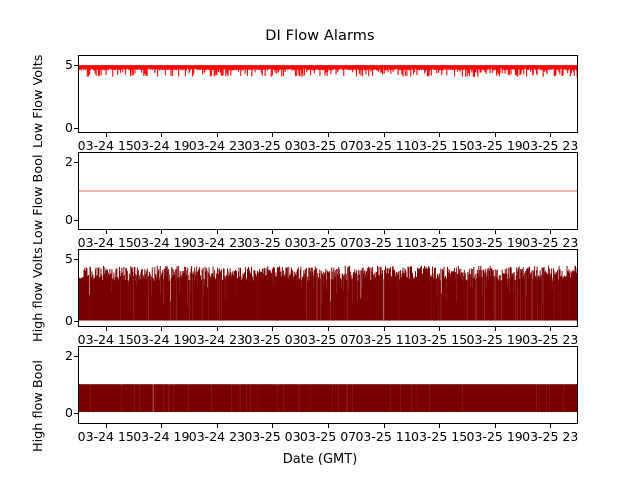  What do you see at coordinates (38, 294) in the screenshot?
I see `y-axis-label-2: High flow Volts` at bounding box center [38, 294].